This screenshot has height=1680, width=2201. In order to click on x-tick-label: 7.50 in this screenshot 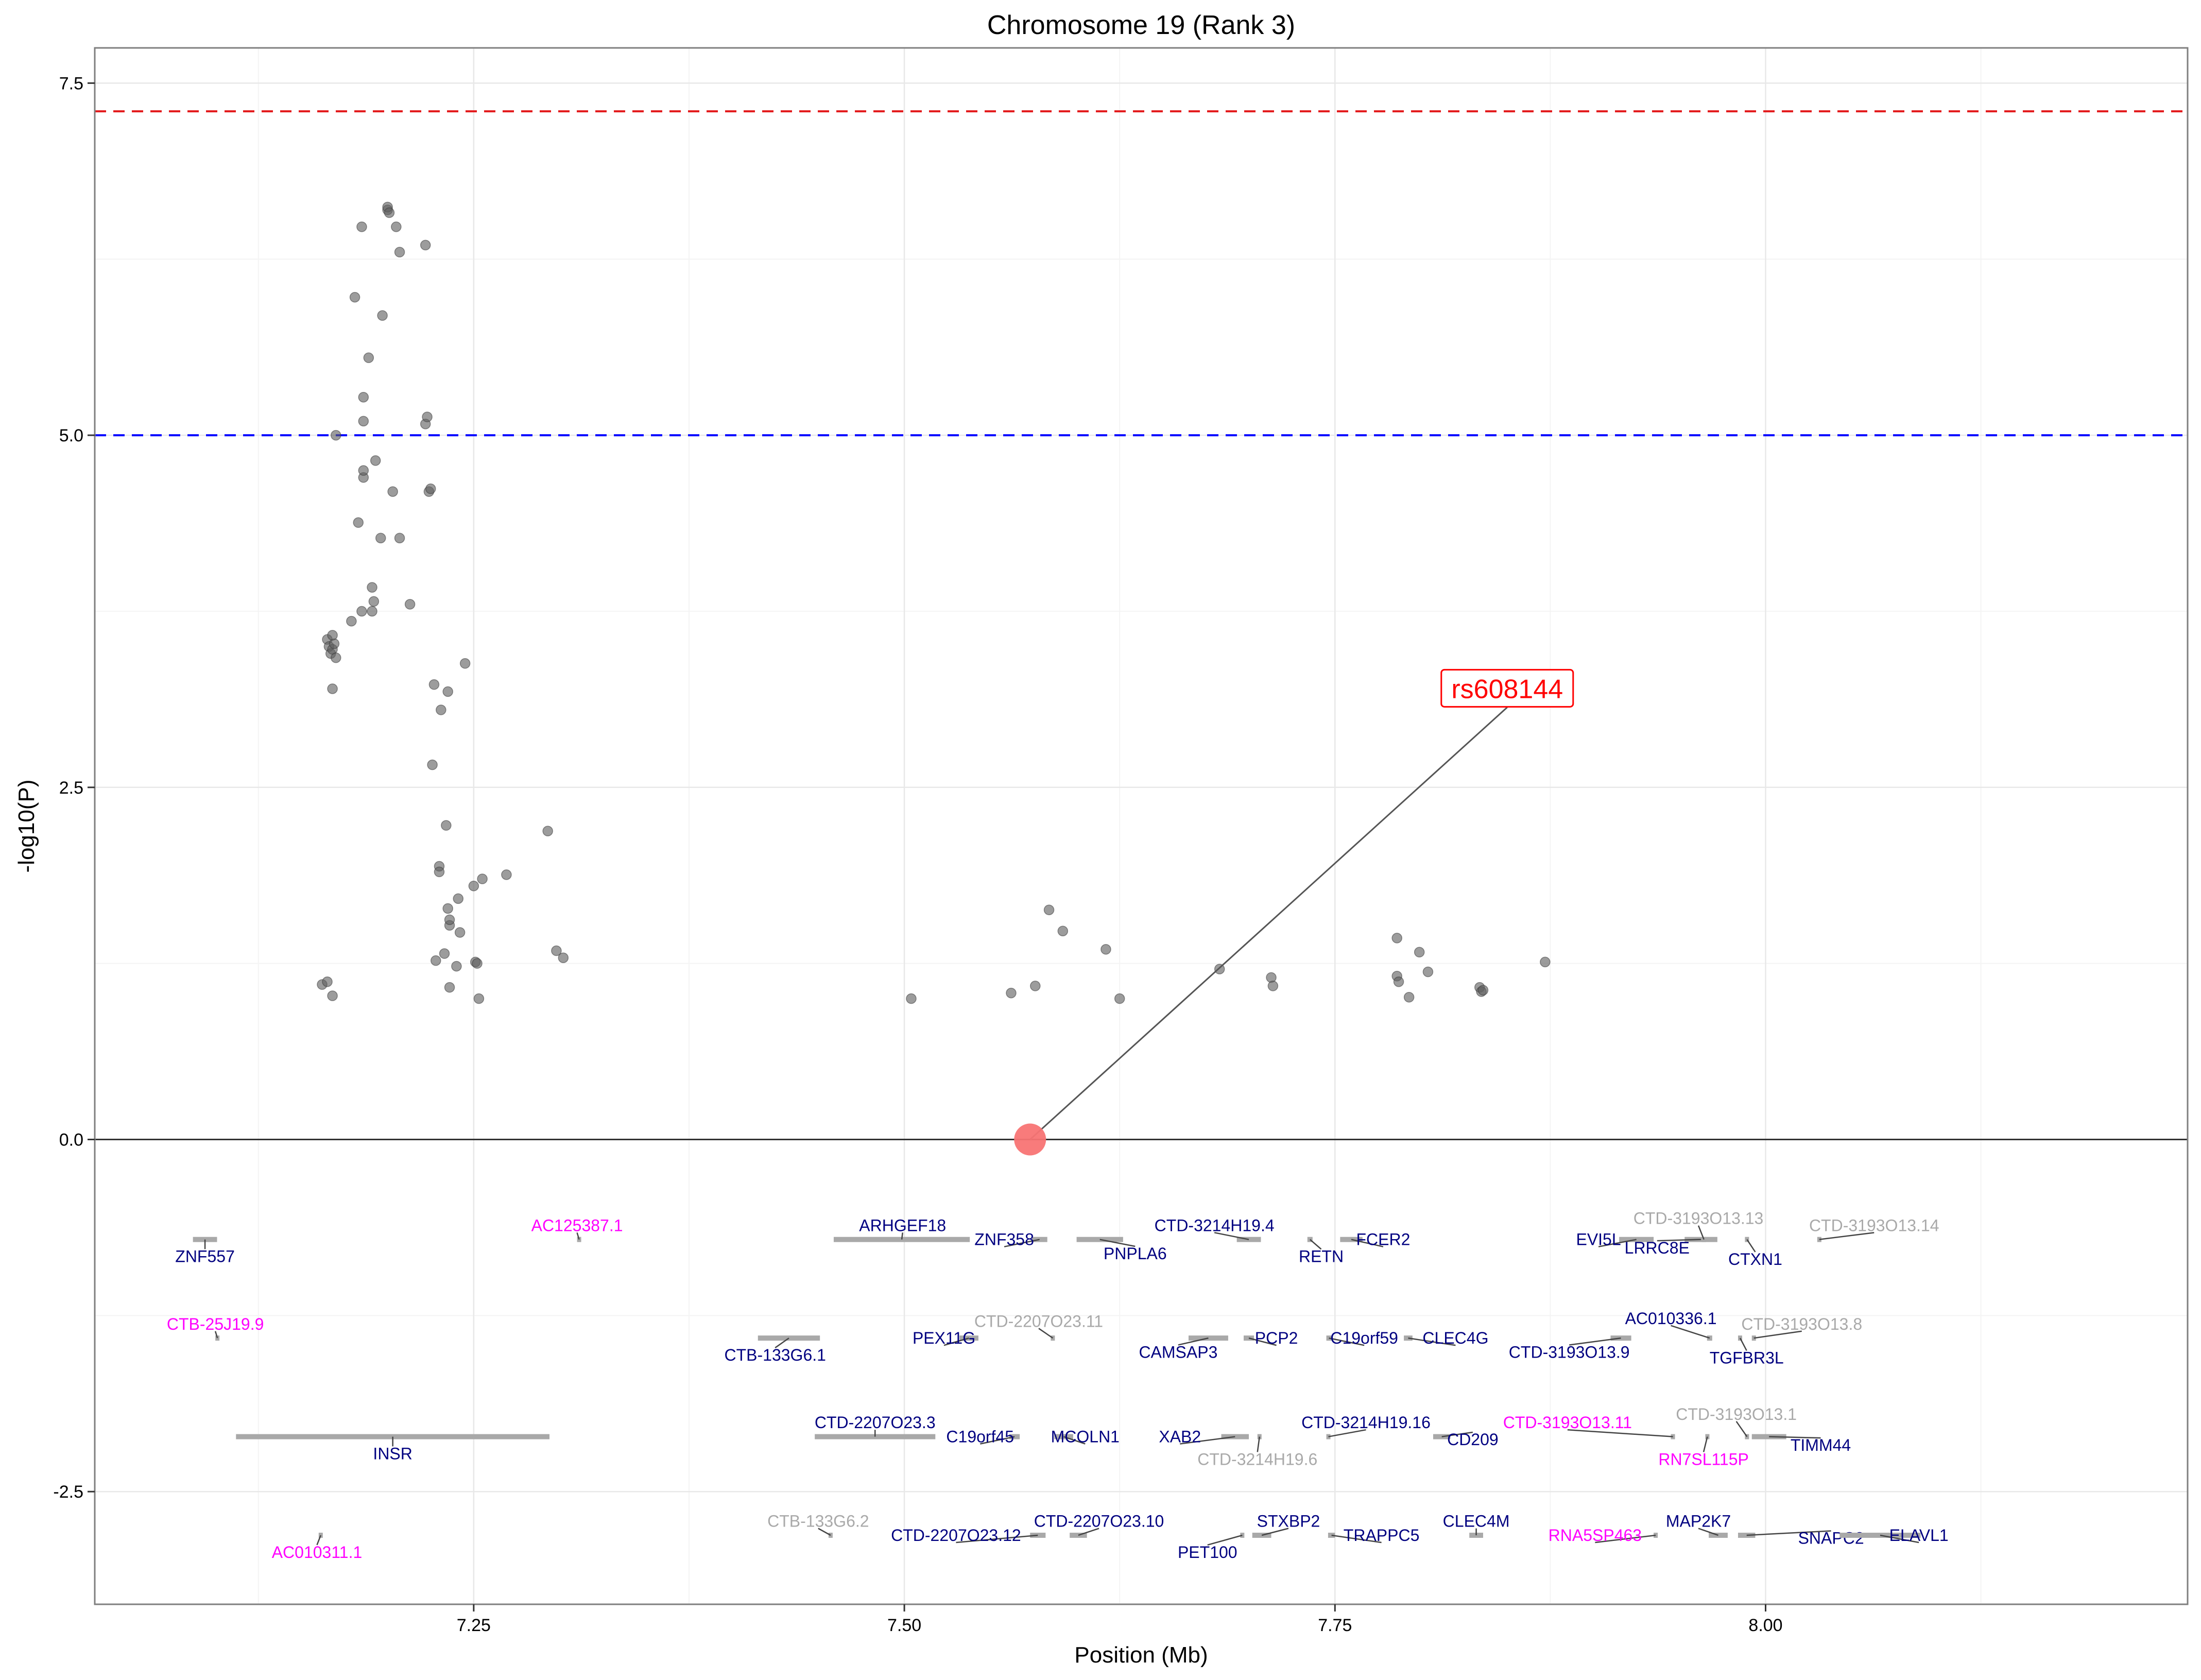, I will do `click(904, 1625)`.